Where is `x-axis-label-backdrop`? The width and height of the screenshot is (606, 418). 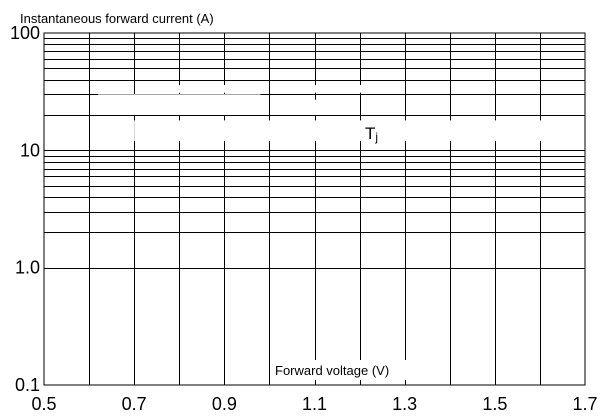
x-axis-label-backdrop is located at coordinates (345, 370).